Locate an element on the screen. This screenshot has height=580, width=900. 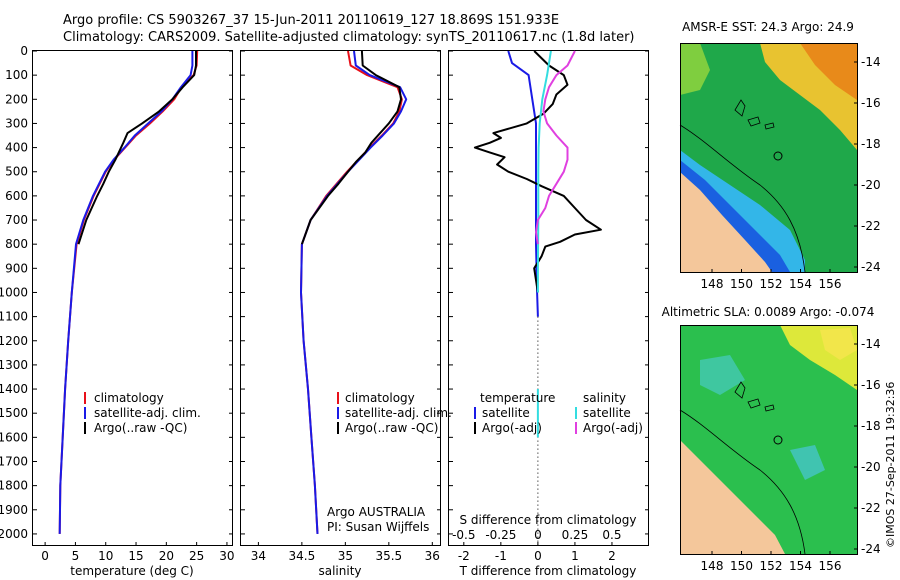
difference-top-axis-label: S difference from climatology is located at coordinates (548, 520).